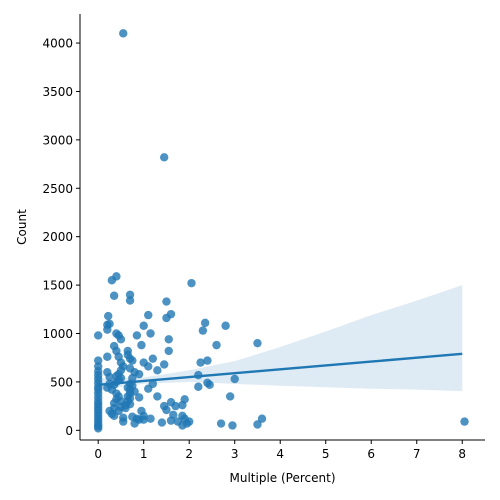  I want to click on x-tick-label: 7, so click(417, 454).